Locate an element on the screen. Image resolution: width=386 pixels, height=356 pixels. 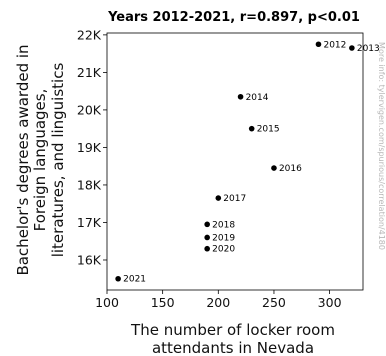
y-axis-label-line-3: literatures, and linguistics is located at coordinates (58, 160).